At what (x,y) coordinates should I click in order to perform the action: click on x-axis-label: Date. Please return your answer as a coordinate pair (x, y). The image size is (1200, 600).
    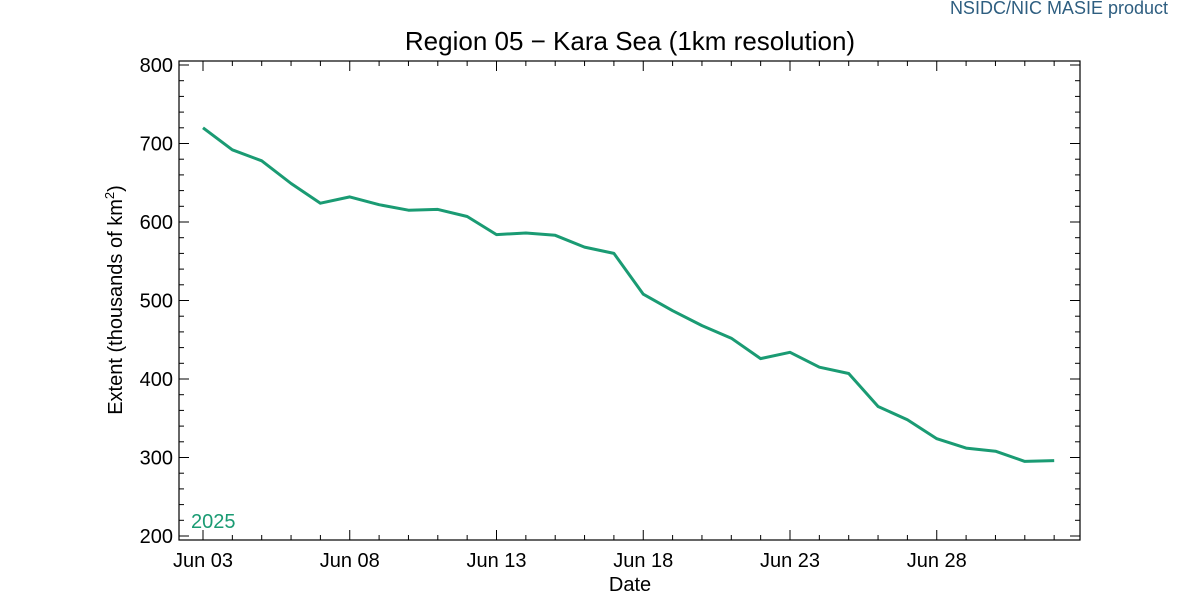
    Looking at the image, I should click on (630, 585).